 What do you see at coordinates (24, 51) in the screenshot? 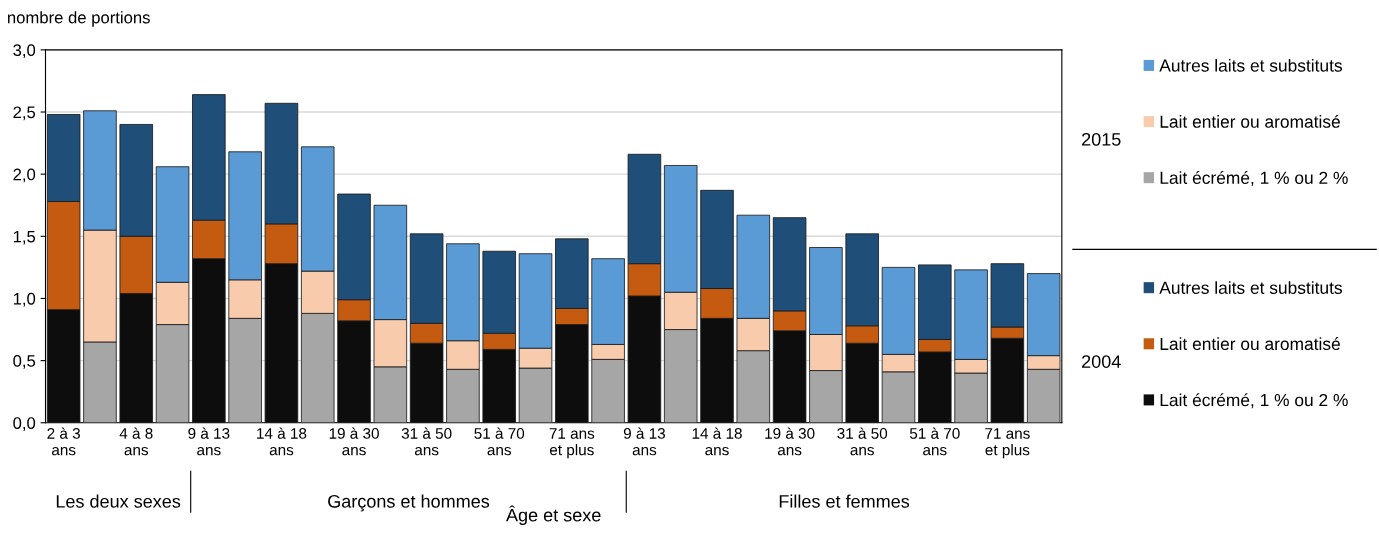
I see `y-tick-label: 3,0` at bounding box center [24, 51].